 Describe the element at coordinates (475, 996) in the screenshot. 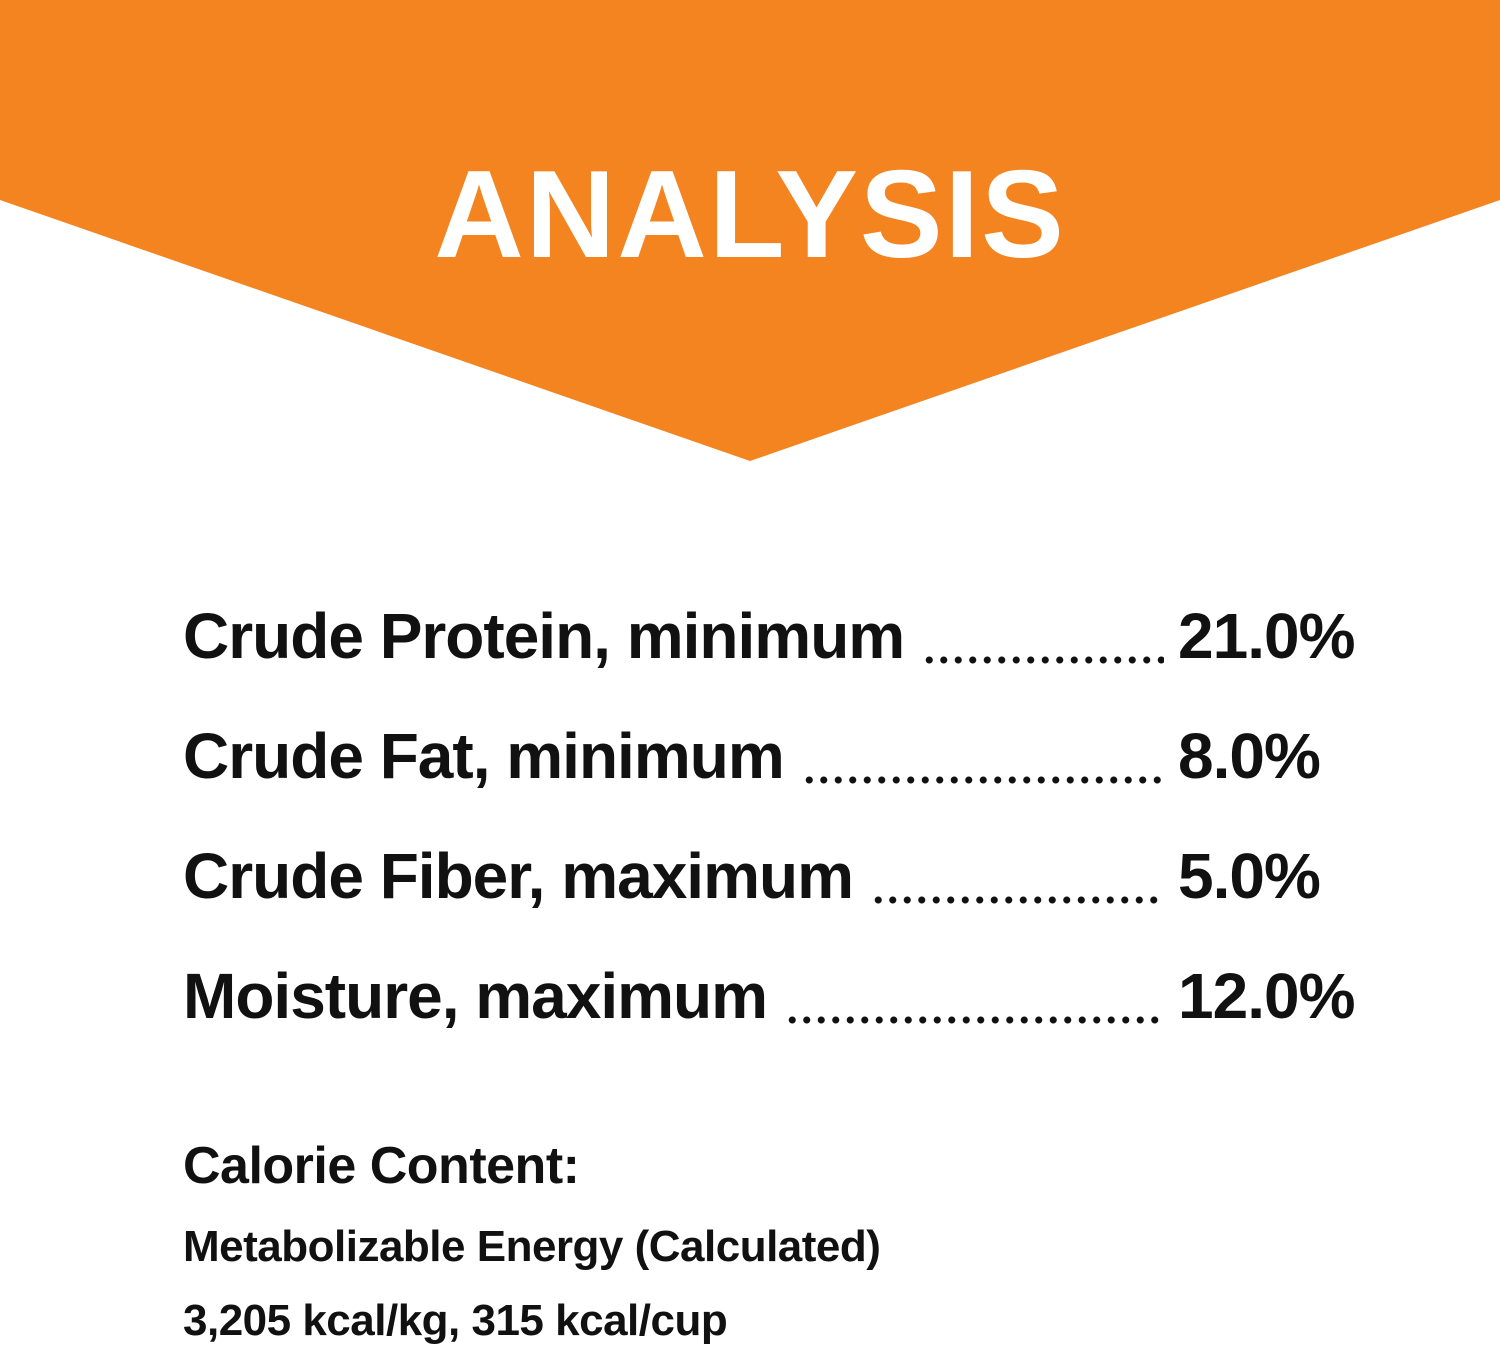

I see `nutrient-label: Moisture, maximum` at that location.